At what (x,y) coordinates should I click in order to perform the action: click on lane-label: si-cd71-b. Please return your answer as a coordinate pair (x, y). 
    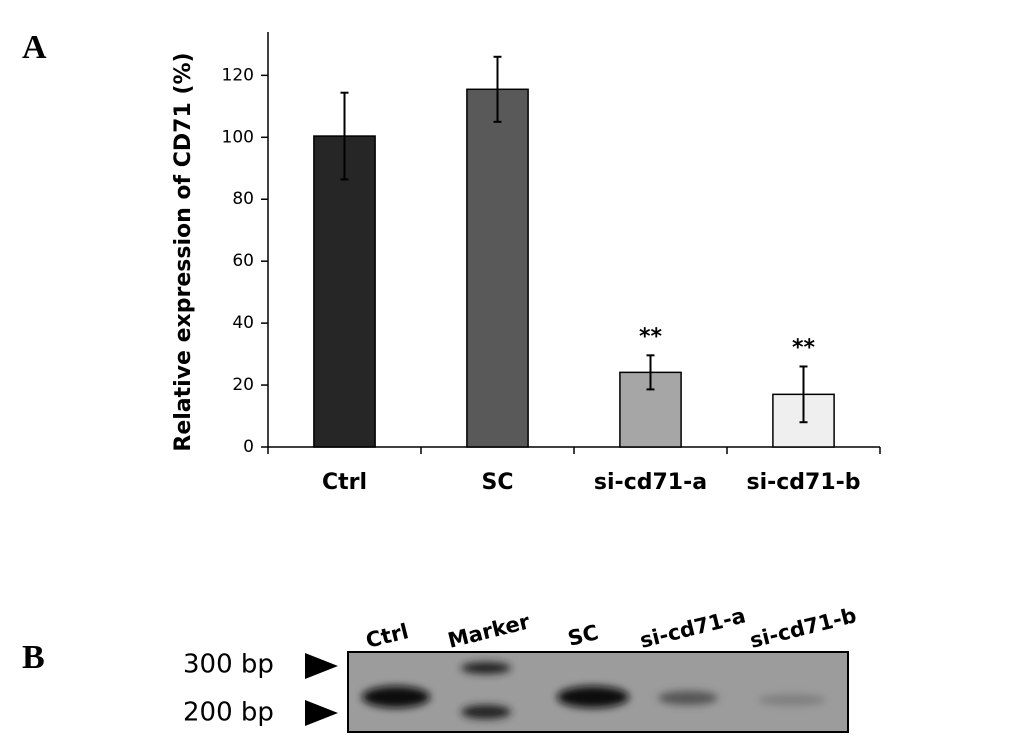
    Looking at the image, I should click on (802, 628).